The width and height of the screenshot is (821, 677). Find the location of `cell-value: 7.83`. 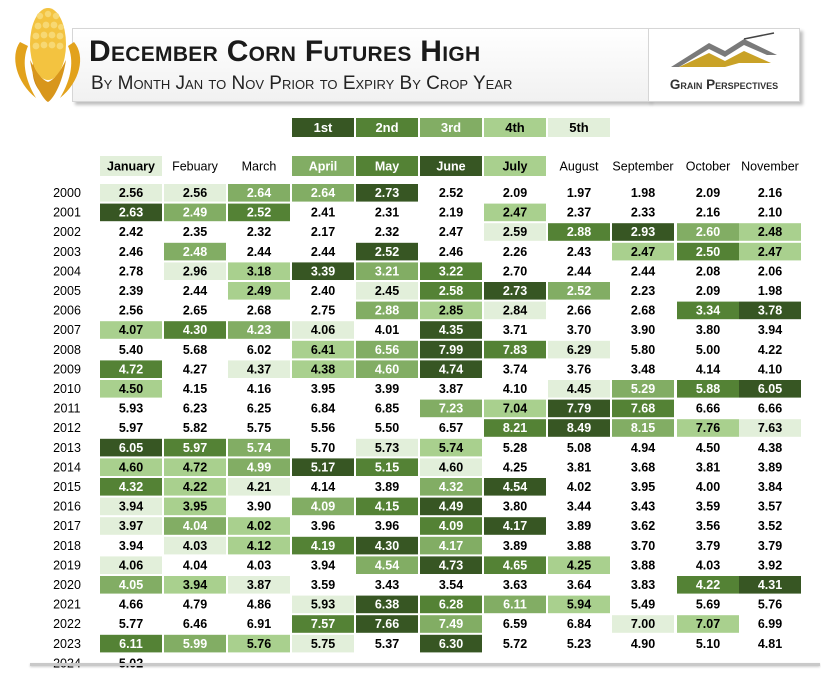

cell-value: 7.83 is located at coordinates (515, 350).